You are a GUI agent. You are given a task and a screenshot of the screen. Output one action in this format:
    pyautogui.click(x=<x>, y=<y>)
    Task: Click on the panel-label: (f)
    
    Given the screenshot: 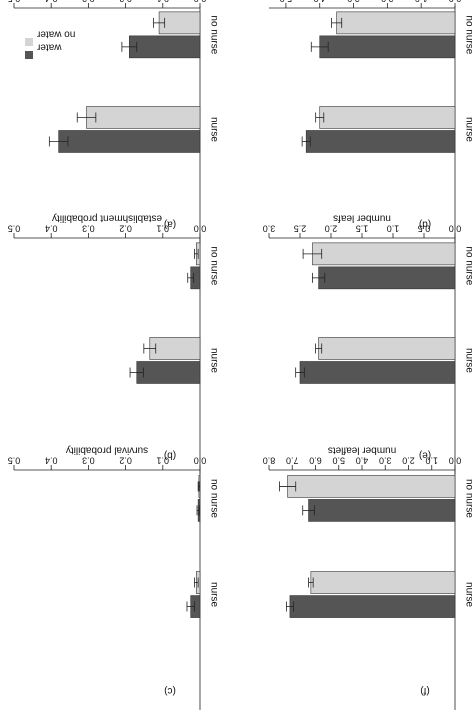 What is the action you would take?
    pyautogui.click(x=424, y=690)
    